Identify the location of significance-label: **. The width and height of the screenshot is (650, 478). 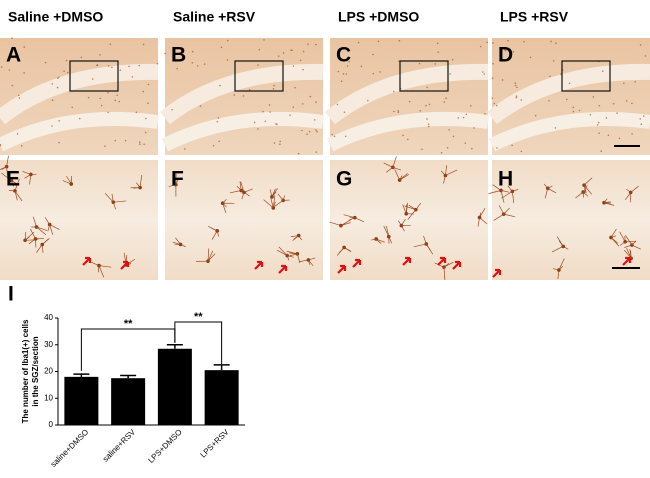
(198, 317).